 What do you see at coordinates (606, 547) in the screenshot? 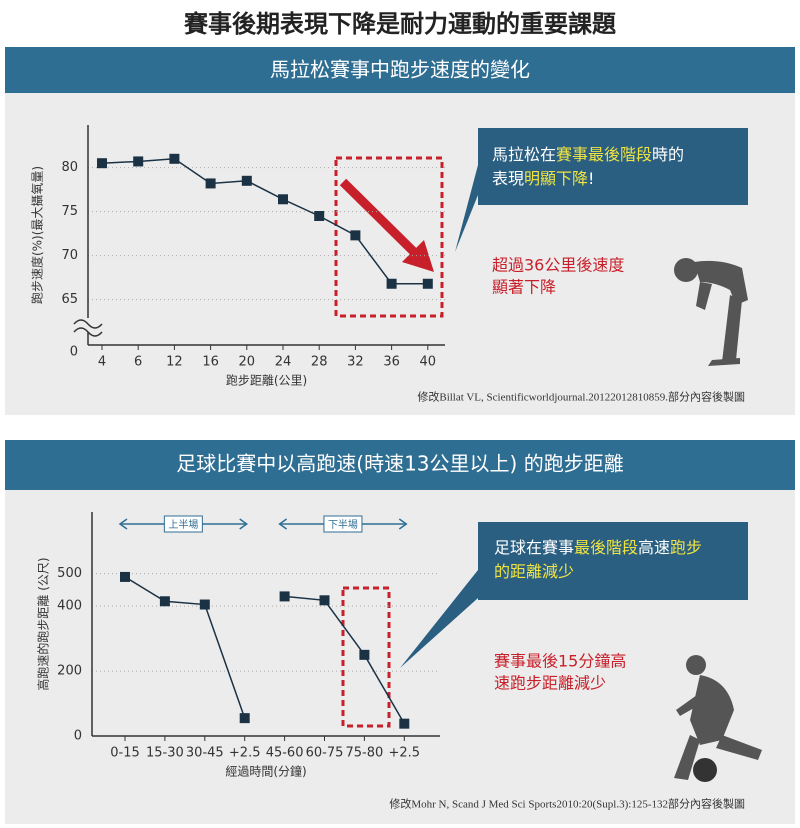
I see `callout-segment: 最後階段` at bounding box center [606, 547].